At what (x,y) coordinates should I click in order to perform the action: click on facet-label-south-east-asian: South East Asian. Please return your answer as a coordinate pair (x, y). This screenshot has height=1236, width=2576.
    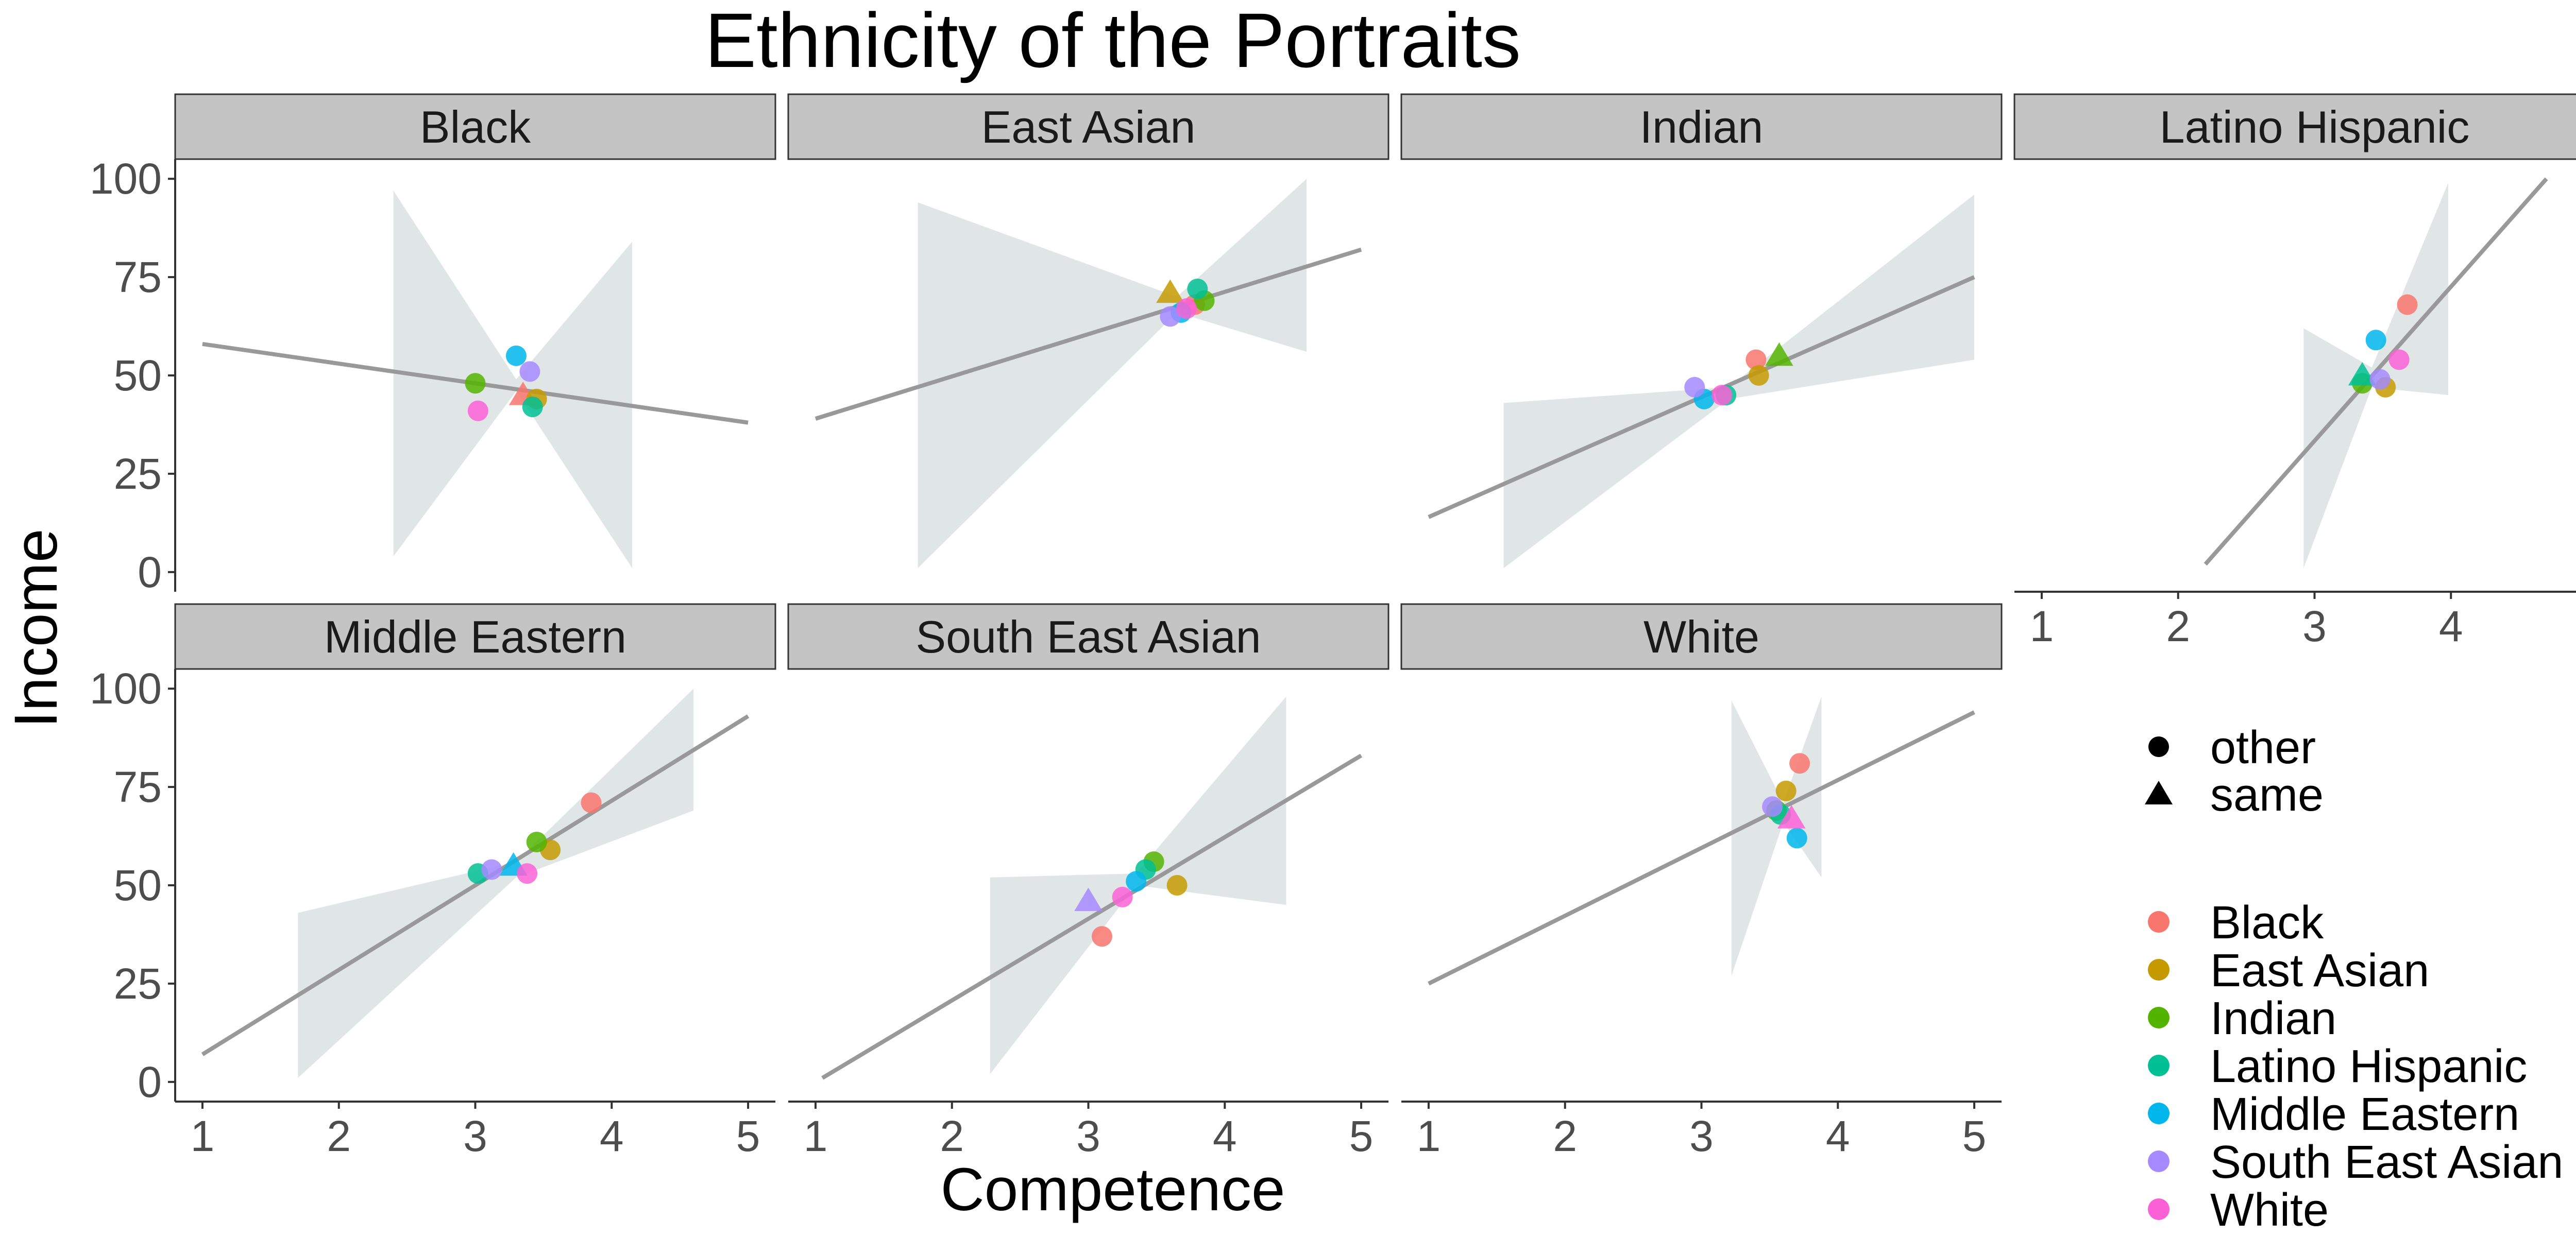
    Looking at the image, I should click on (1088, 636).